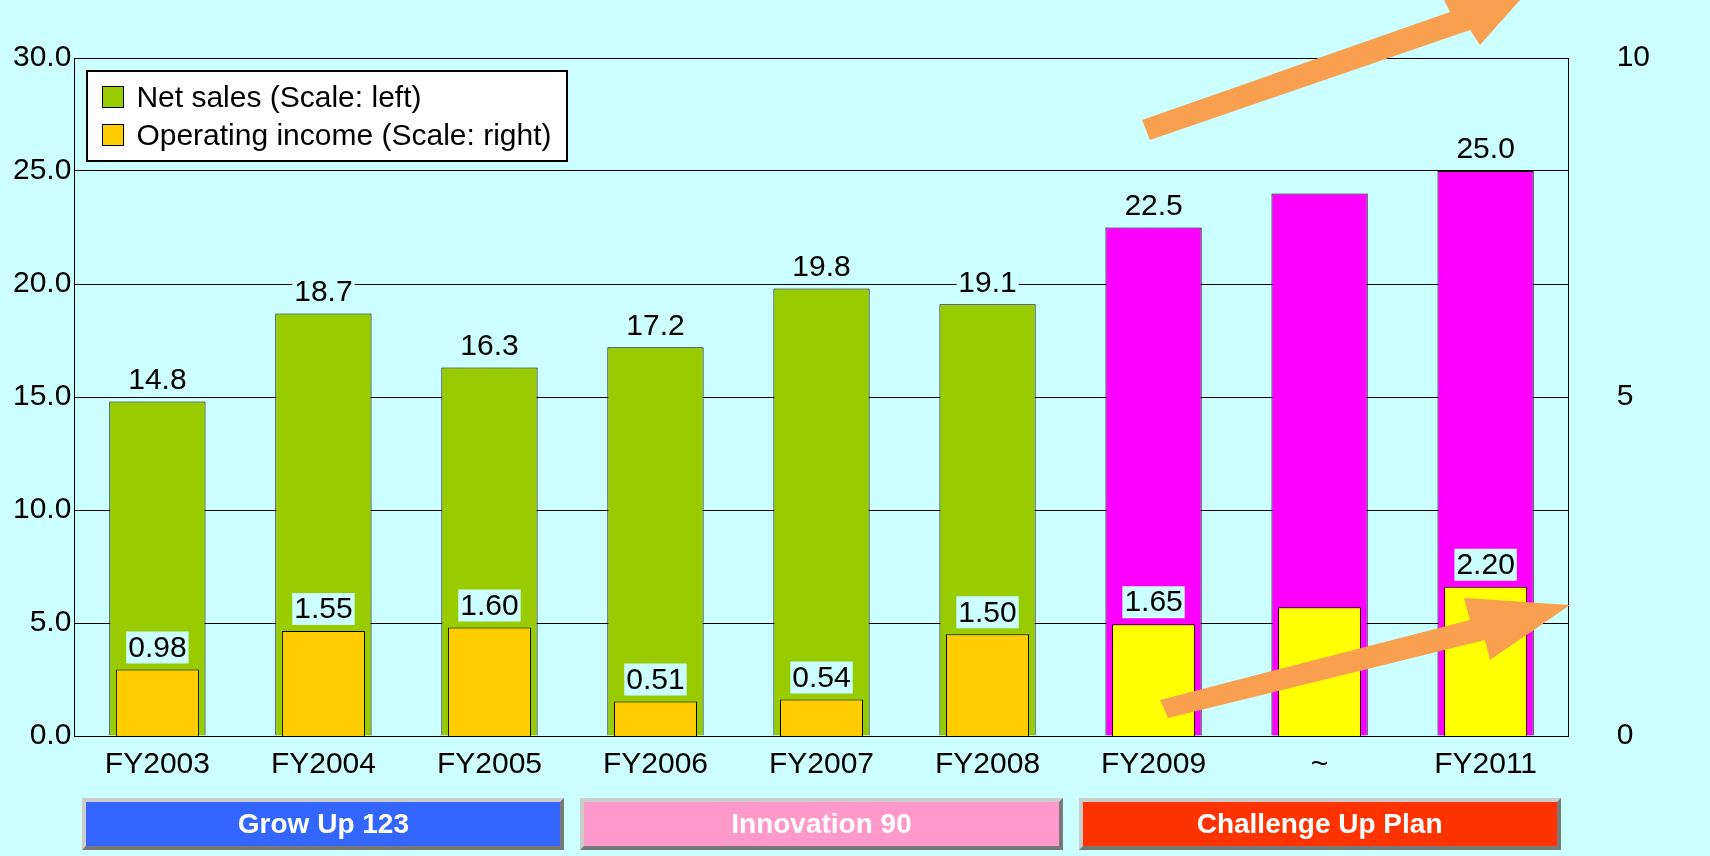  What do you see at coordinates (42, 282) in the screenshot?
I see `y-tick-label: 20.0` at bounding box center [42, 282].